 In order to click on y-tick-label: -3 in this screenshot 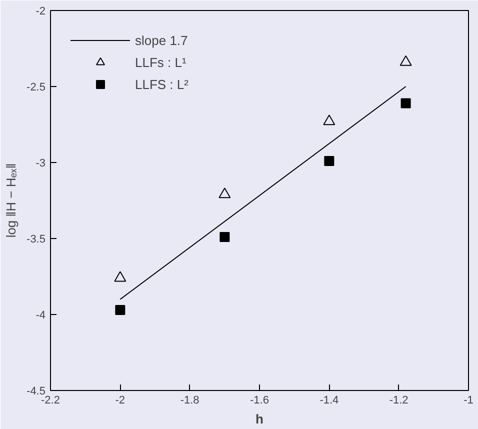, I will do `click(41, 164)`.